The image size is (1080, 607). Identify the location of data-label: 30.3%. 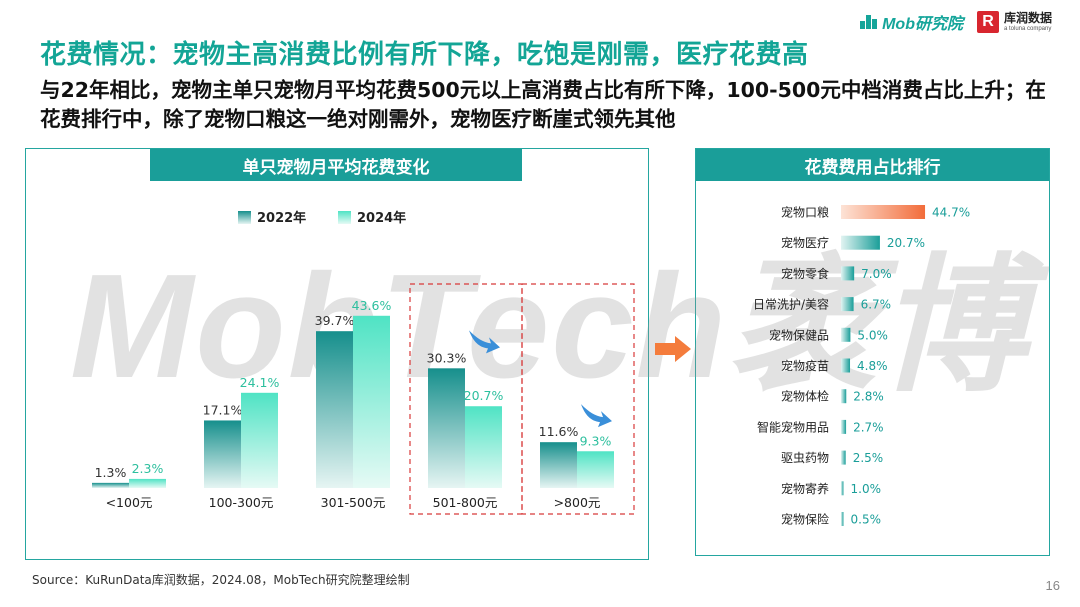
(447, 357).